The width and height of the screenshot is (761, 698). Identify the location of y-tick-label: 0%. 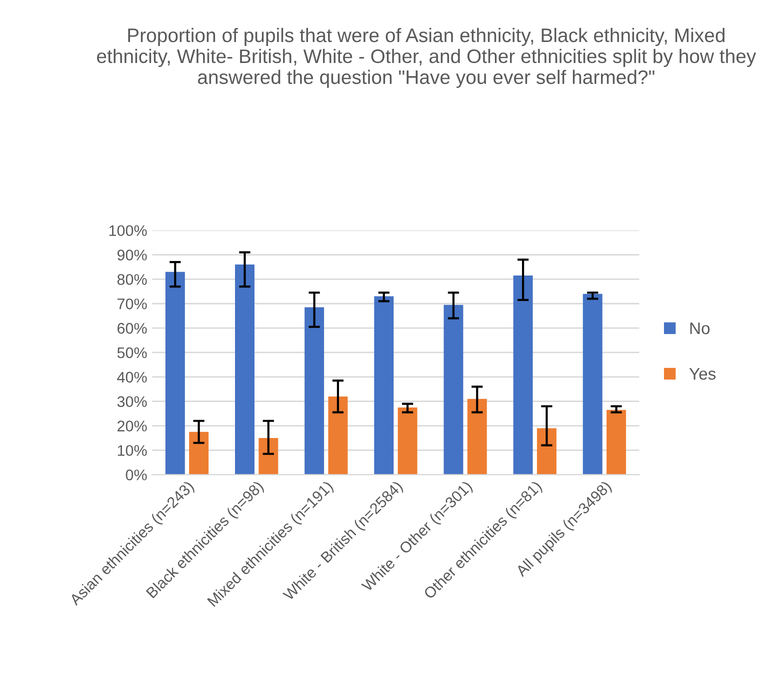
(136, 475).